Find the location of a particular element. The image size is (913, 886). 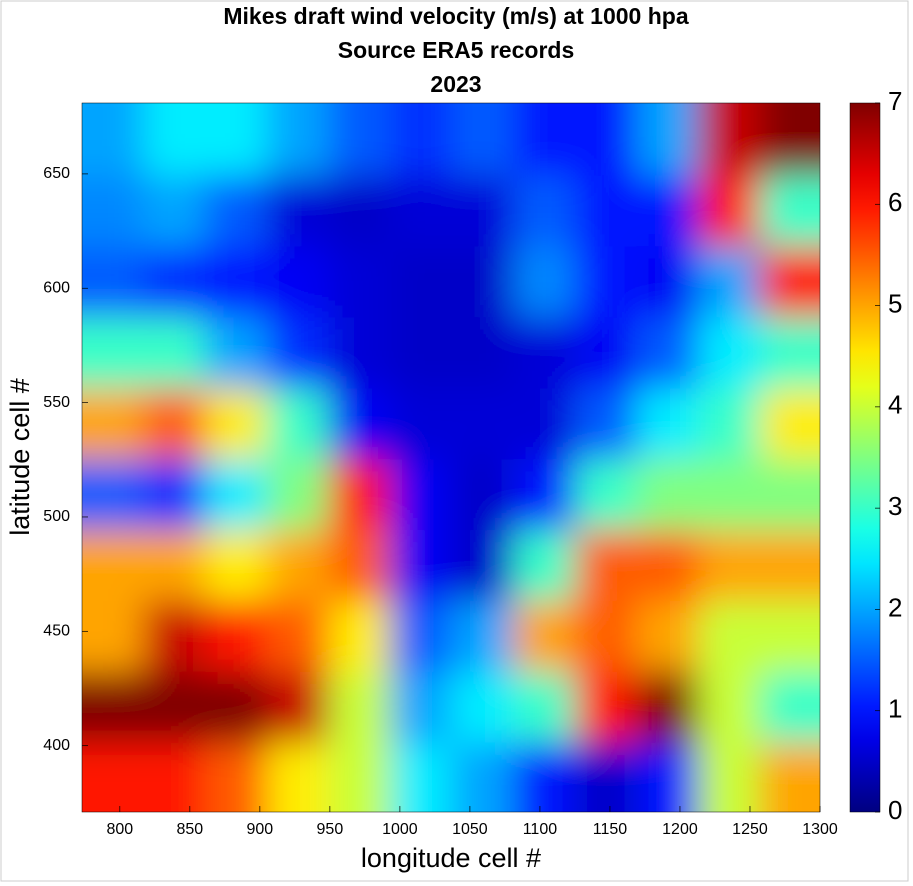

colorbar-tick-label: 7 is located at coordinates (895, 101).